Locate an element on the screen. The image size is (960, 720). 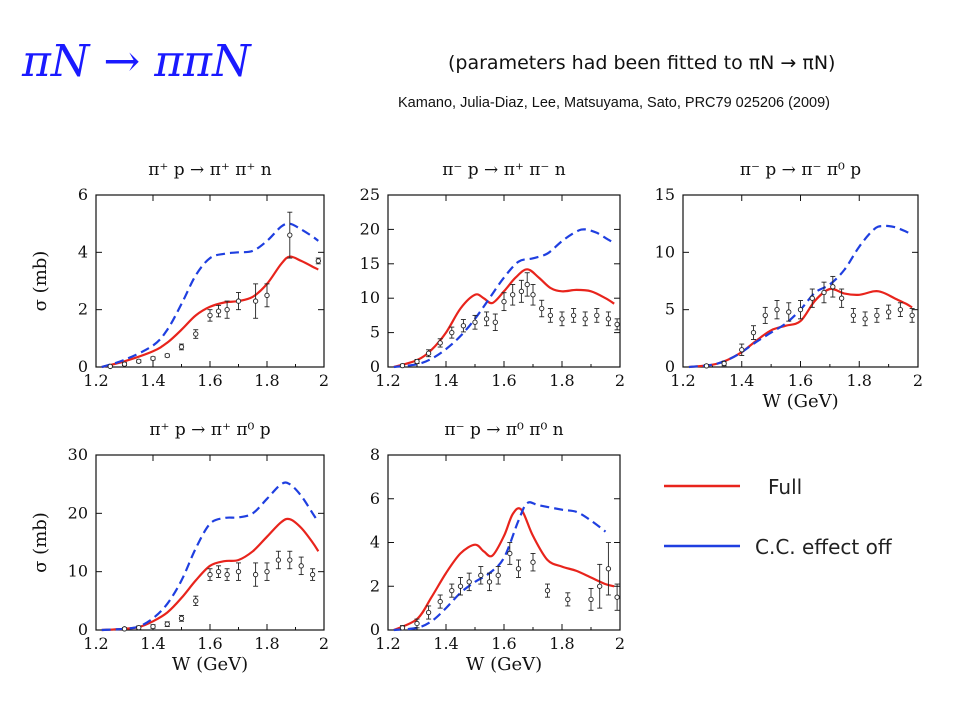
y-tick-label: 8 is located at coordinates (375, 454).